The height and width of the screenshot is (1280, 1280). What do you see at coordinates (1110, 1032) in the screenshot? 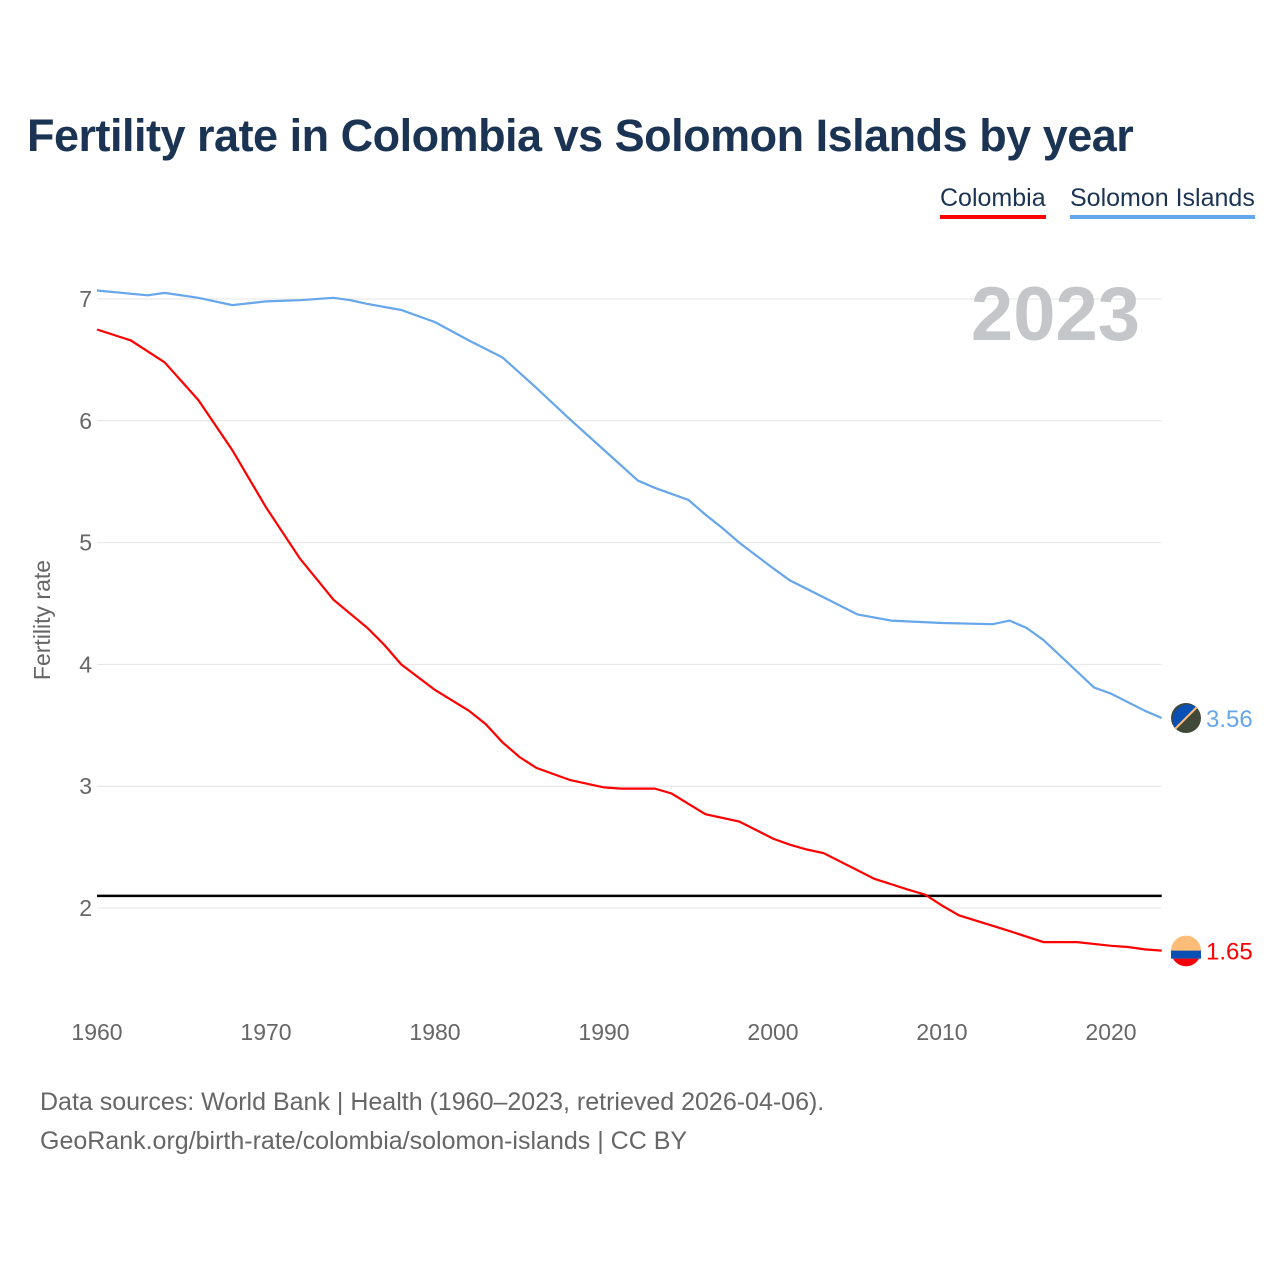
I see `x-tick-label: 2020` at bounding box center [1110, 1032].